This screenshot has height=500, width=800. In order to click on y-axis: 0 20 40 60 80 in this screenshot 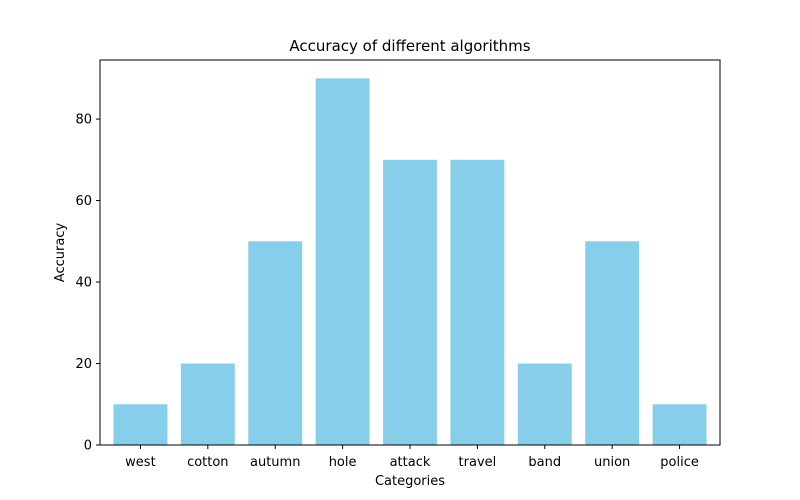, I will do `click(87, 283)`.